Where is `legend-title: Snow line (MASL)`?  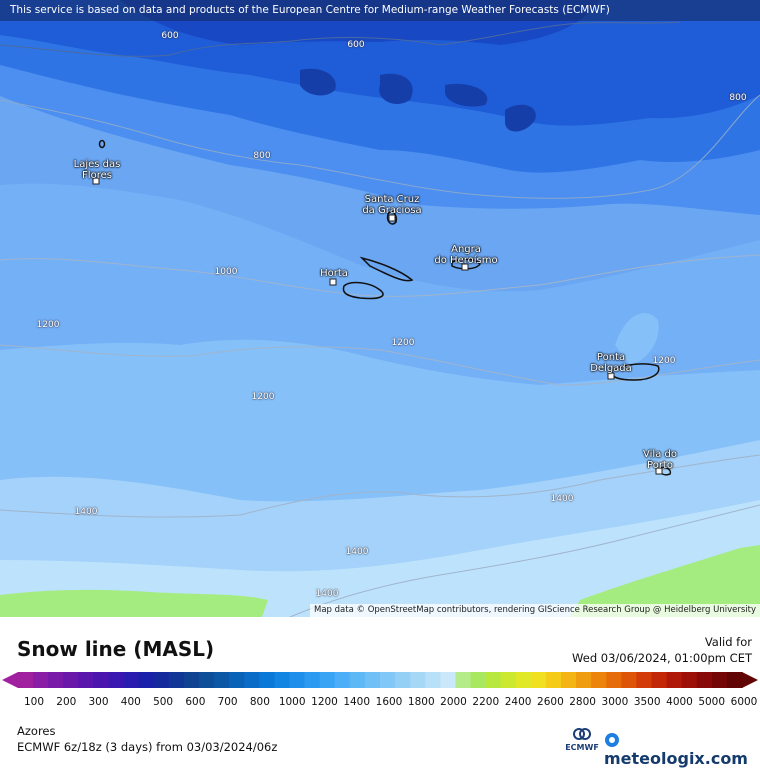
legend-title: Snow line (MASL) is located at coordinates (116, 649).